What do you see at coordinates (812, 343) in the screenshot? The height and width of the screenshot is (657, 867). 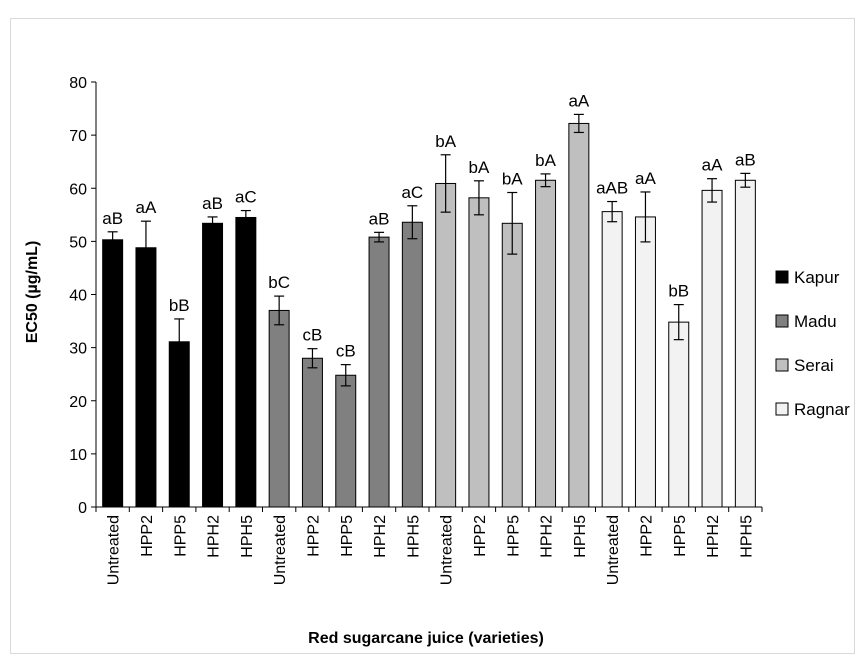 I see `legend: Kapur Madu Serai Ragnar` at bounding box center [812, 343].